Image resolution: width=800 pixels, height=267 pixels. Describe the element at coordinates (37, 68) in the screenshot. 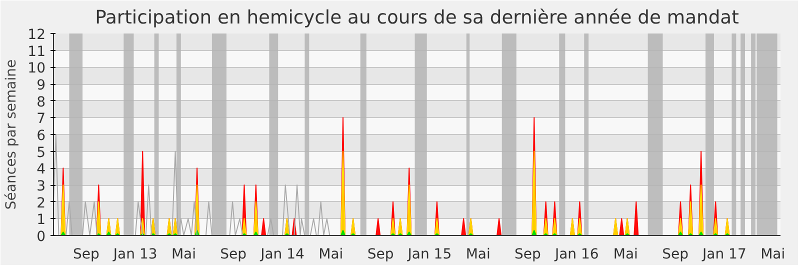

I see `y-tick-label: 10` at that location.